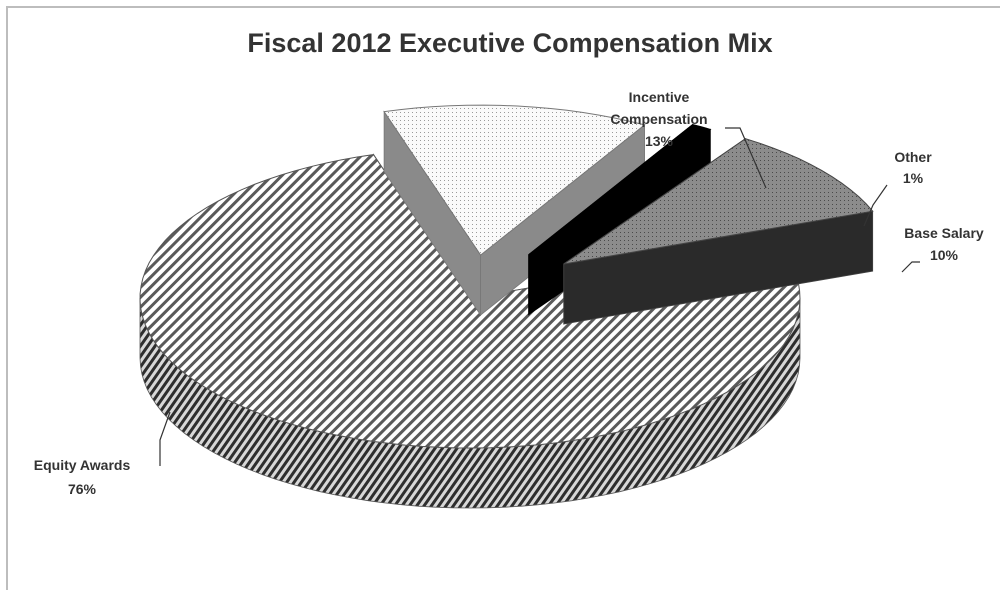 Image resolution: width=1000 pixels, height=590 pixels. I want to click on other-leader-line, so click(875, 205).